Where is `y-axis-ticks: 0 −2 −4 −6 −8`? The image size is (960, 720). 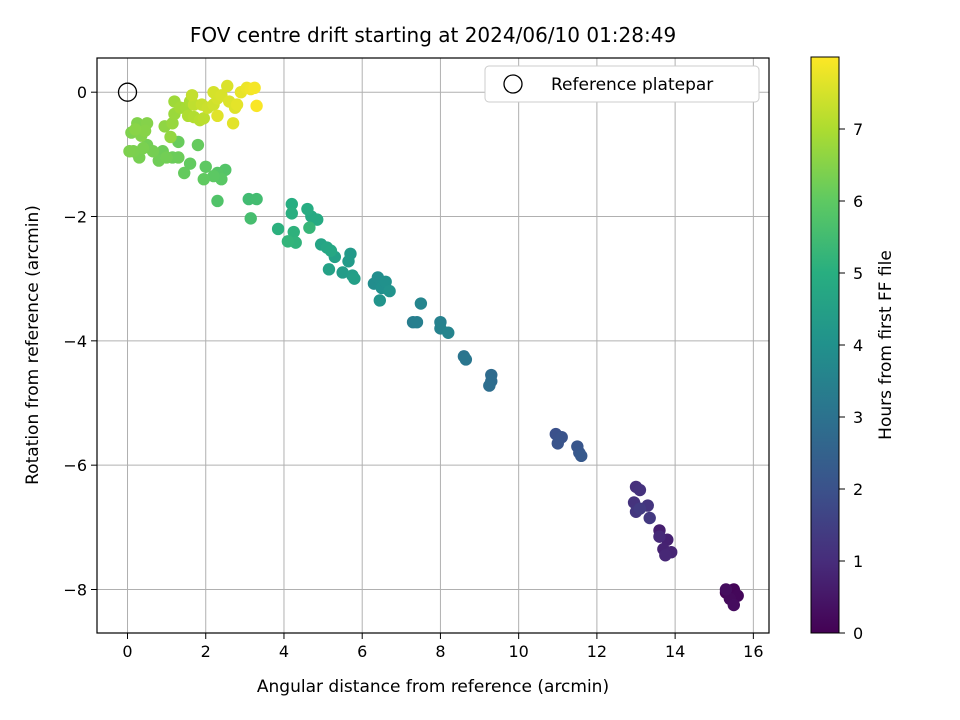
y-axis-ticks: 0 −2 −4 −6 −8 is located at coordinates (80, 341).